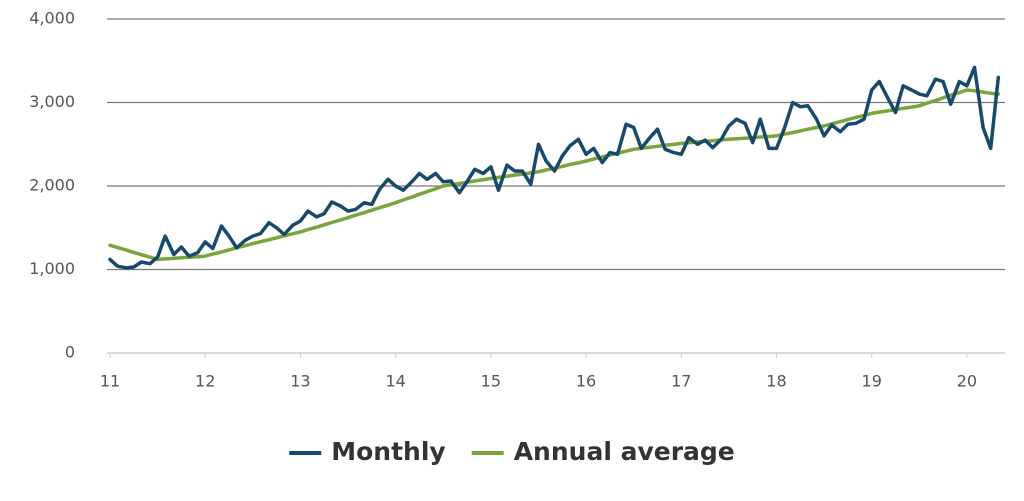 This screenshot has height=501, width=1024. What do you see at coordinates (967, 381) in the screenshot?
I see `x-tick-label: 20` at bounding box center [967, 381].